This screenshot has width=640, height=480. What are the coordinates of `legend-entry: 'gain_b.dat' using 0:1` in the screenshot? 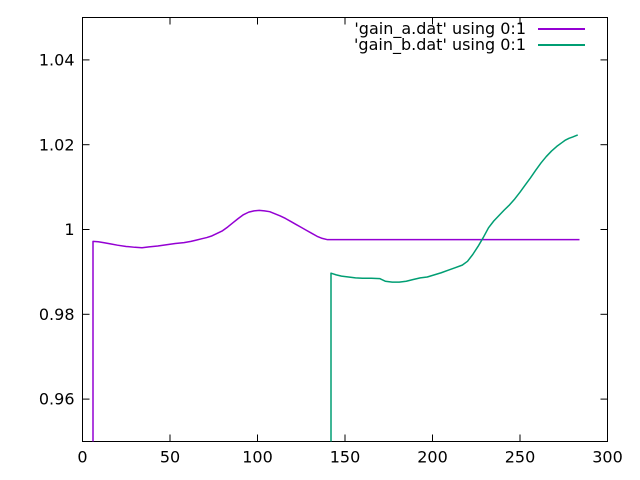 It's located at (469, 45).